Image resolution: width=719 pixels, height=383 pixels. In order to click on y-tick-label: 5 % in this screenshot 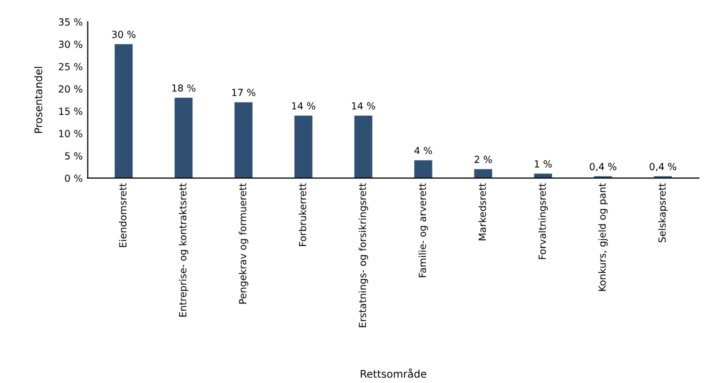, I will do `click(73, 156)`.